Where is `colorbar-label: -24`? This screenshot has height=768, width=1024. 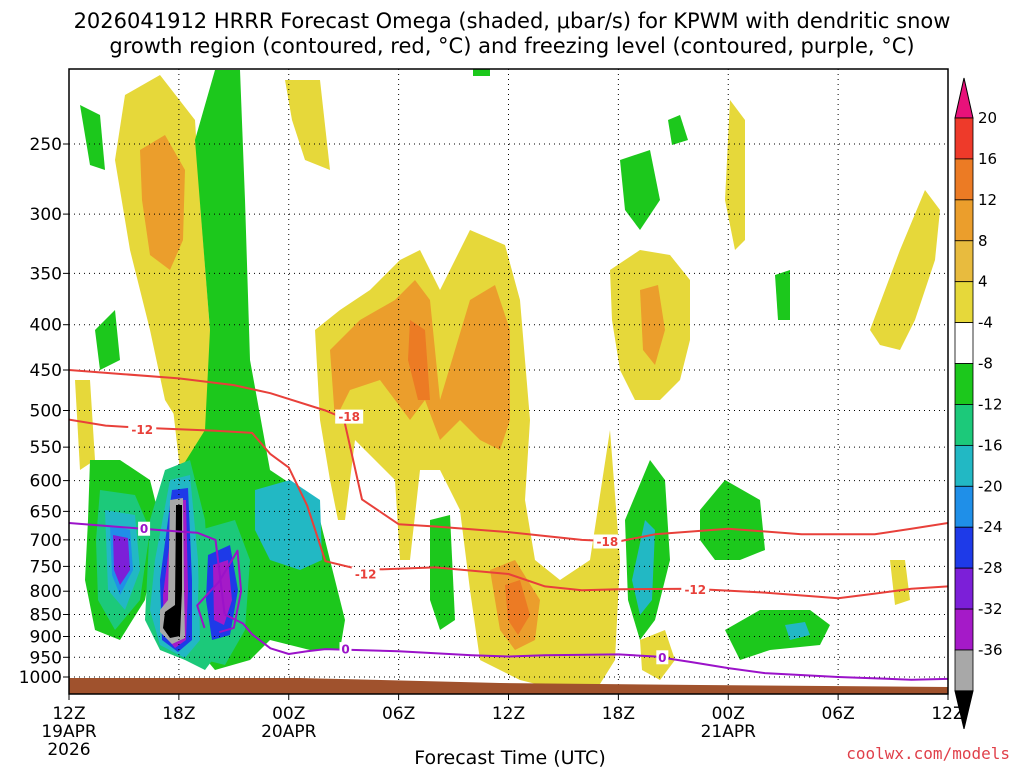
colorbar-label: -24 is located at coordinates (990, 527).